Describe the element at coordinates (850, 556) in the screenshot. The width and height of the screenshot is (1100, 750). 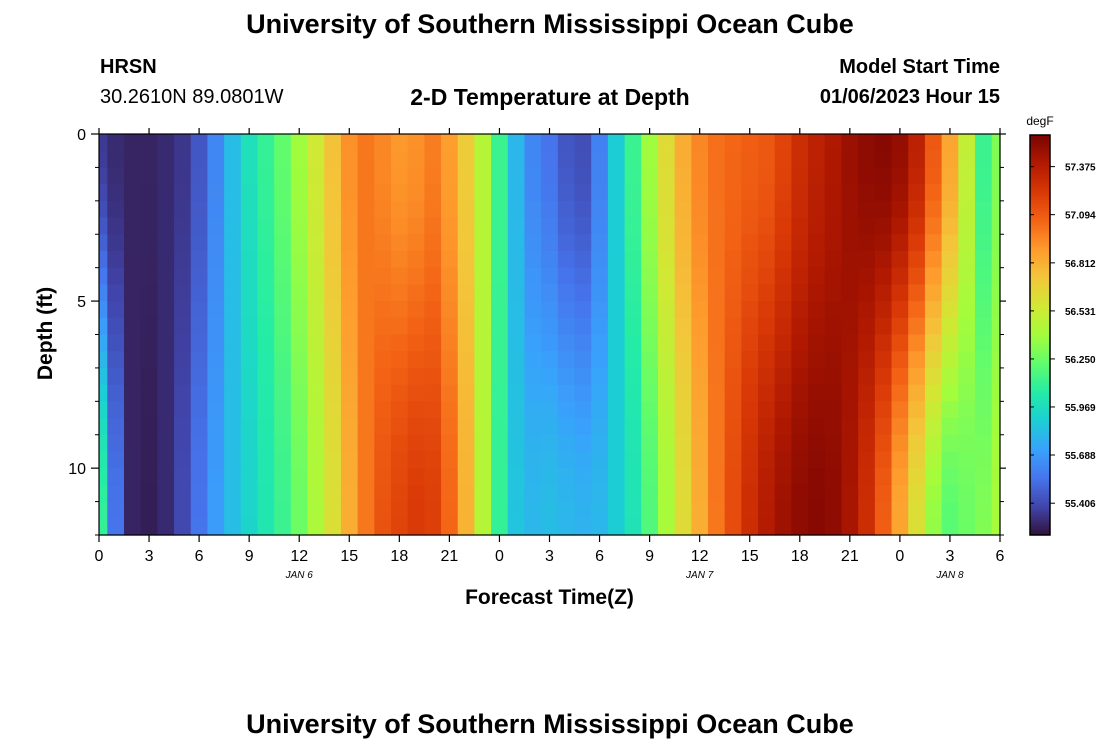
I see `x-tick-label: 21` at that location.